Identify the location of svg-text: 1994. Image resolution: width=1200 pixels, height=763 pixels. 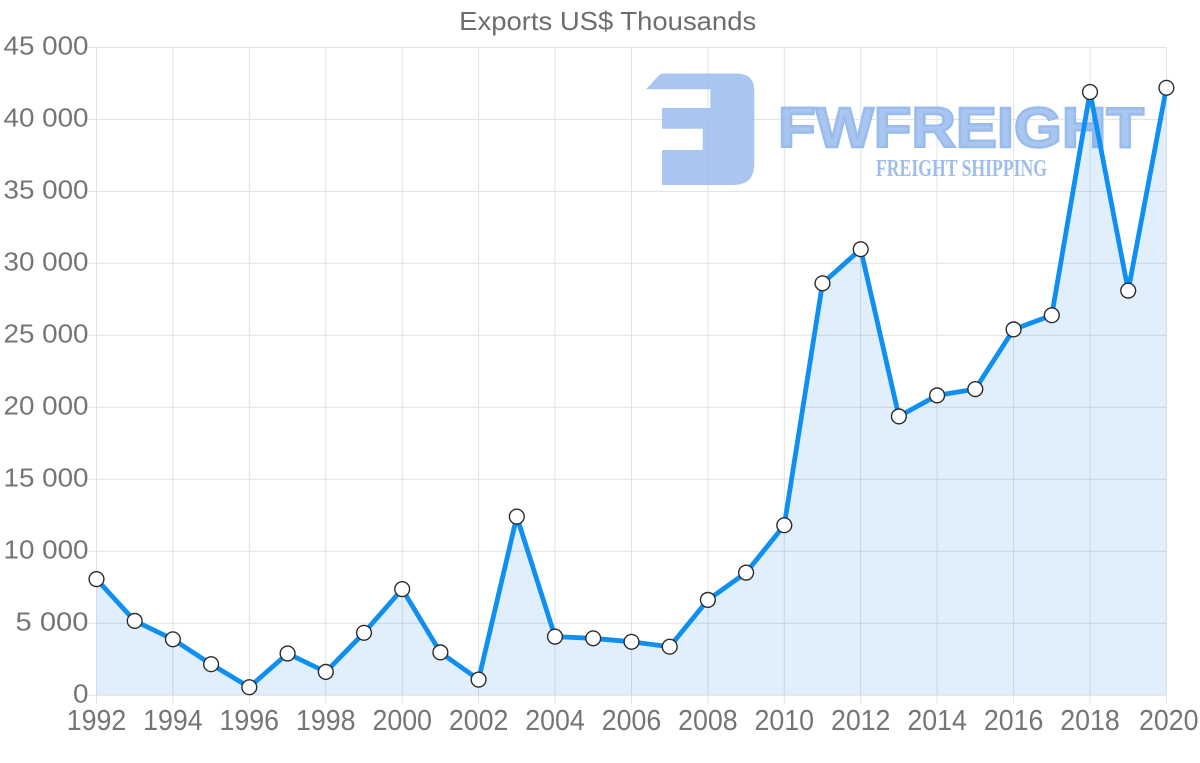
(173, 721).